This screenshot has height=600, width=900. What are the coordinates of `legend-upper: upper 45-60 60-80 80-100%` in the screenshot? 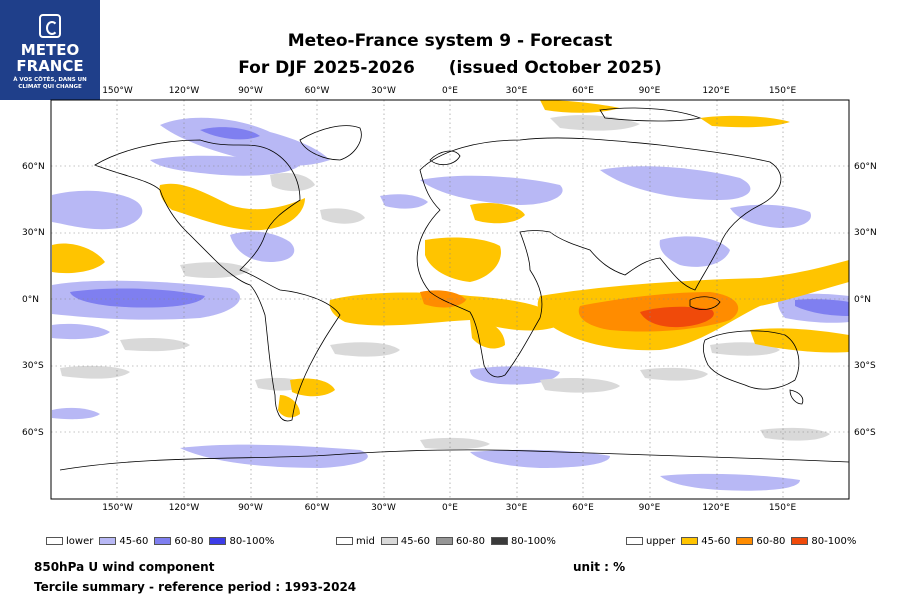 It's located at (744, 541).